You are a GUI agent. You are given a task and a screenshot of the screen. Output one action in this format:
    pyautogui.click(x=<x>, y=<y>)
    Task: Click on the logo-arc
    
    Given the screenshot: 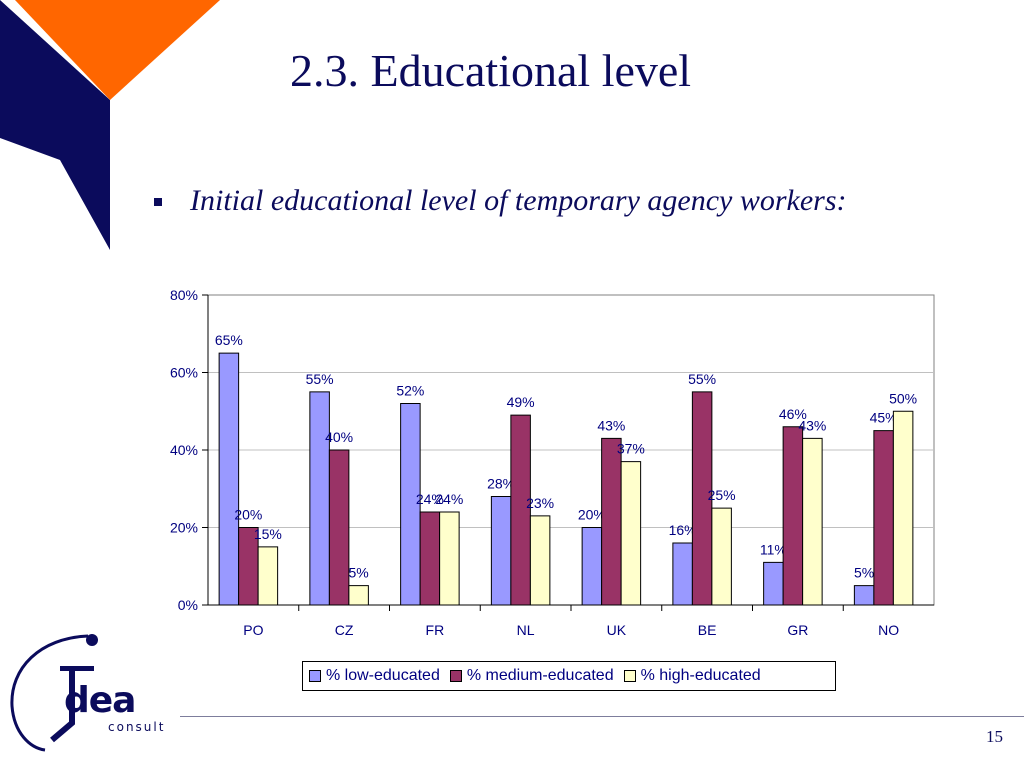 What is the action you would take?
    pyautogui.click(x=49, y=693)
    